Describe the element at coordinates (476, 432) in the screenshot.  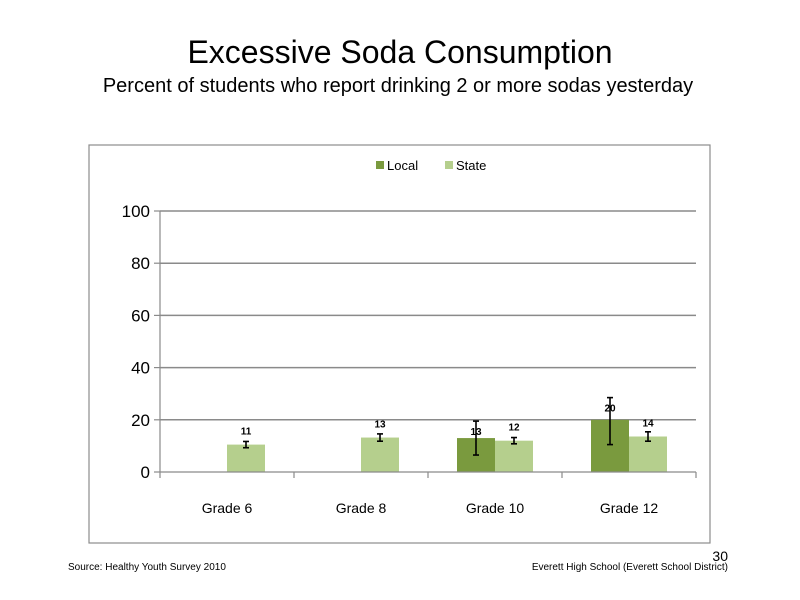
I see `data-label-local-3: 13` at that location.